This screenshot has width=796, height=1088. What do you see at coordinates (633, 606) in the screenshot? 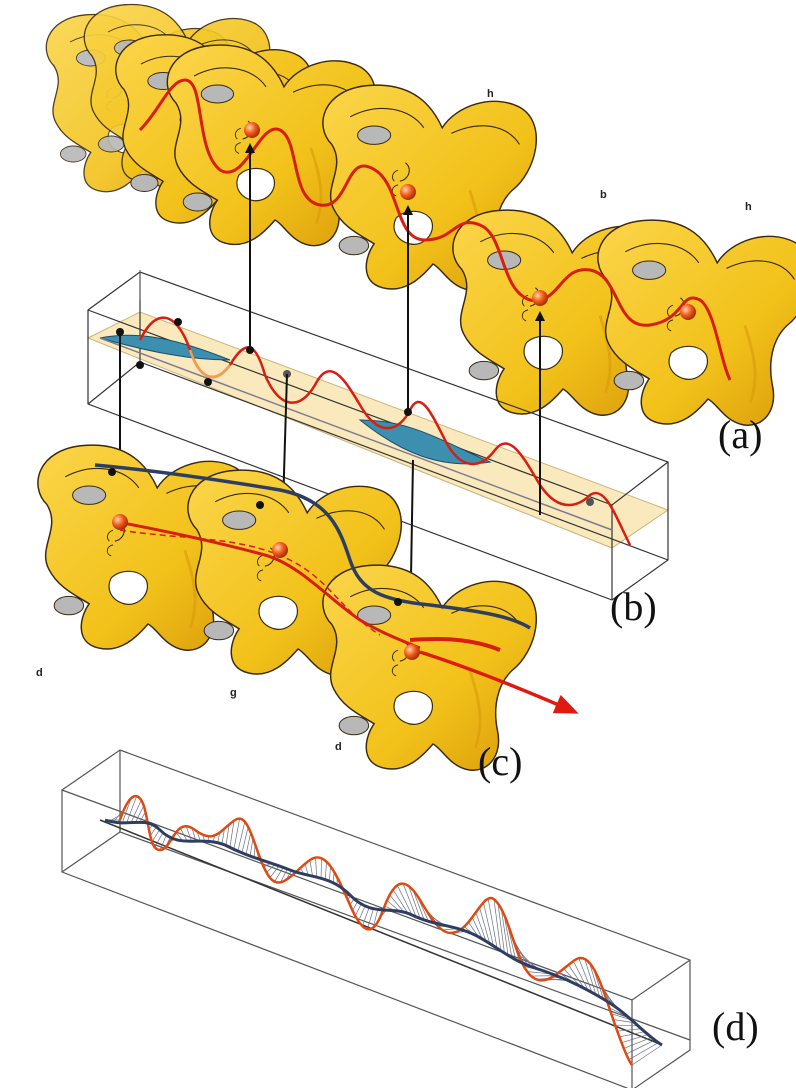
I see `panel-label-b: (b)` at bounding box center [633, 606].